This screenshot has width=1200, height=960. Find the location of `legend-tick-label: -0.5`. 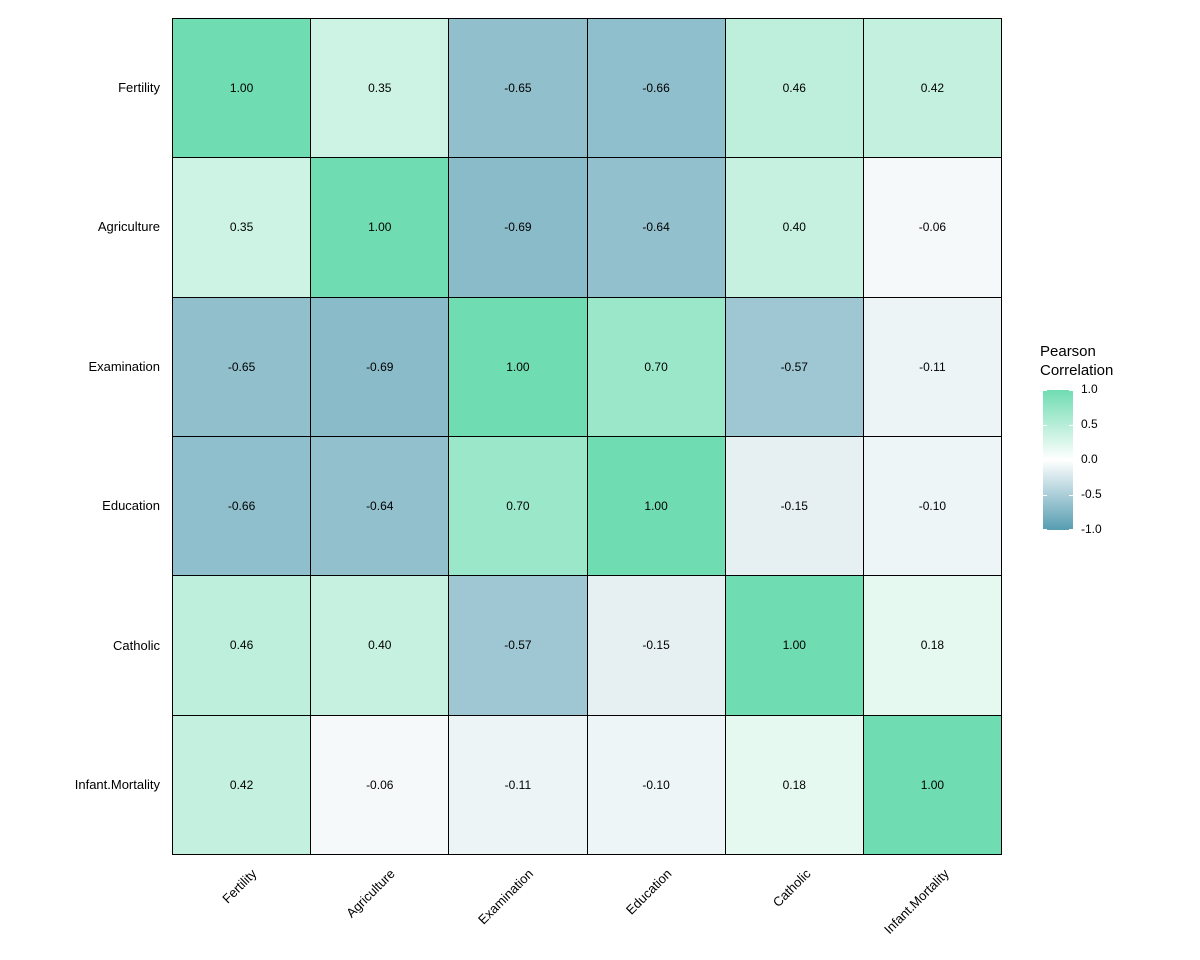

legend-tick-label: -0.5 is located at coordinates (1091, 494).